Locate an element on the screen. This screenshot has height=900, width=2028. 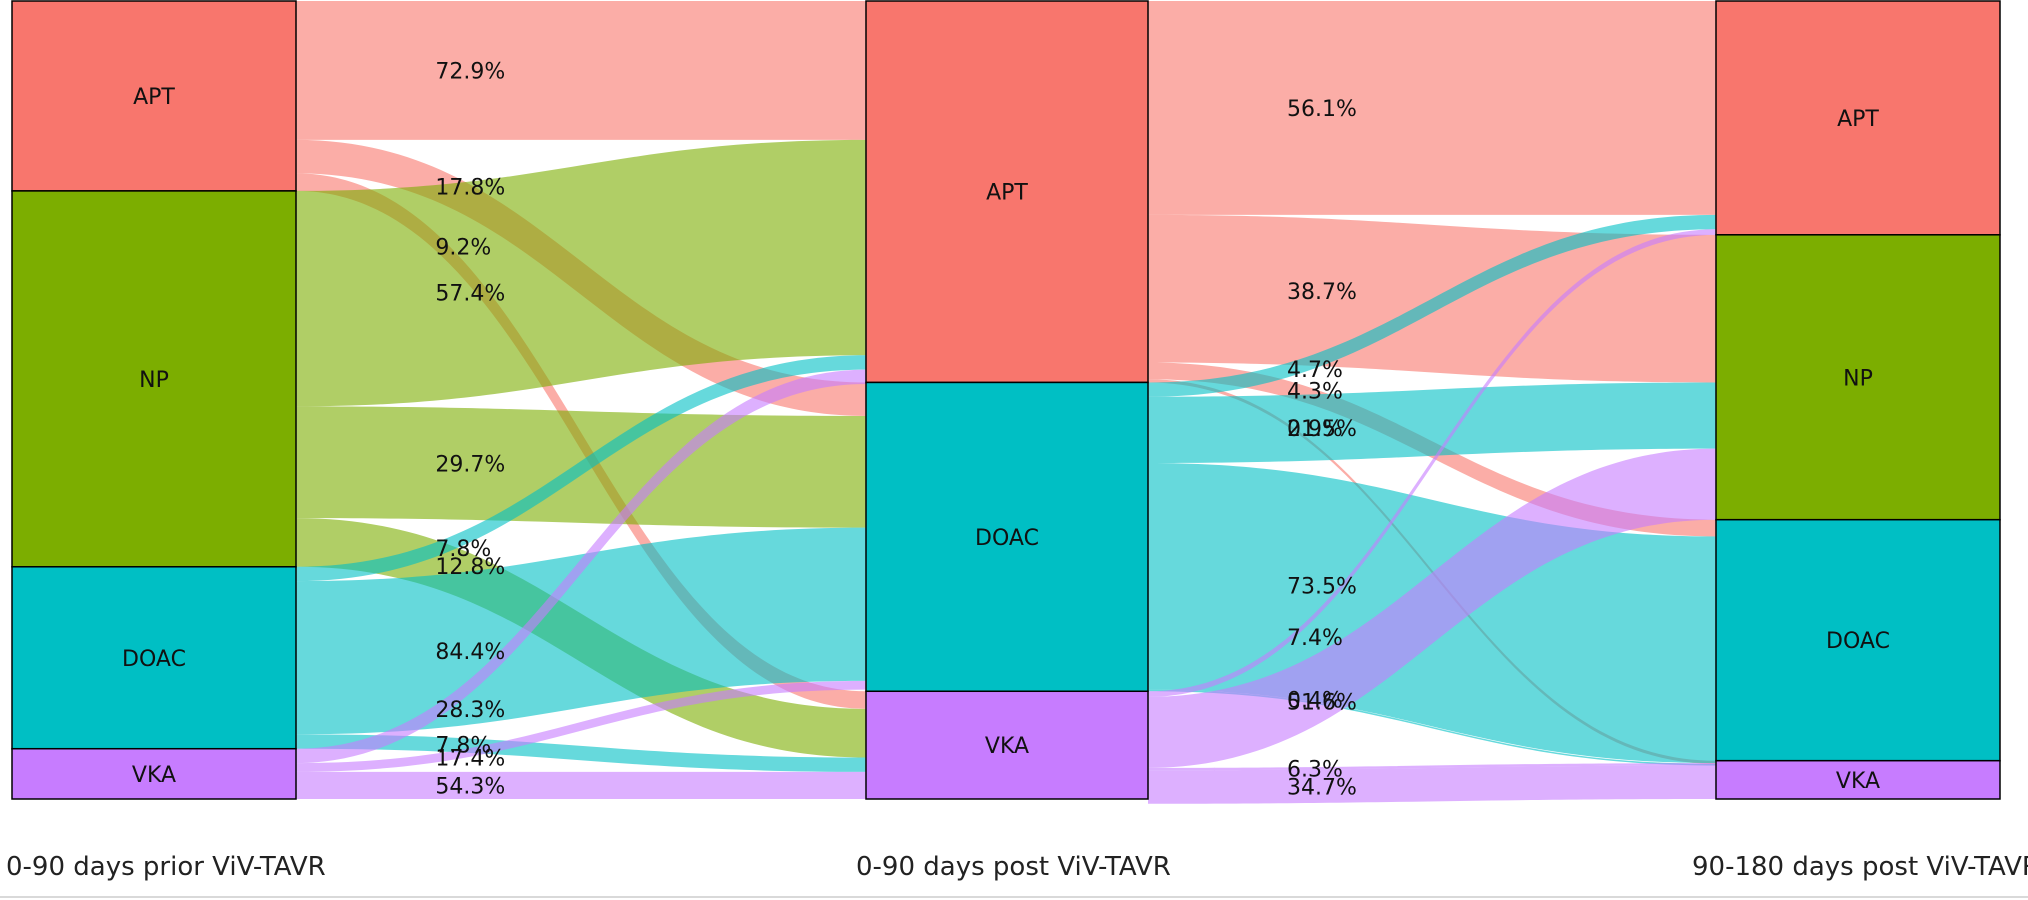
flow-label-vka-to-np-stage-1: 51.6% is located at coordinates (1322, 703).